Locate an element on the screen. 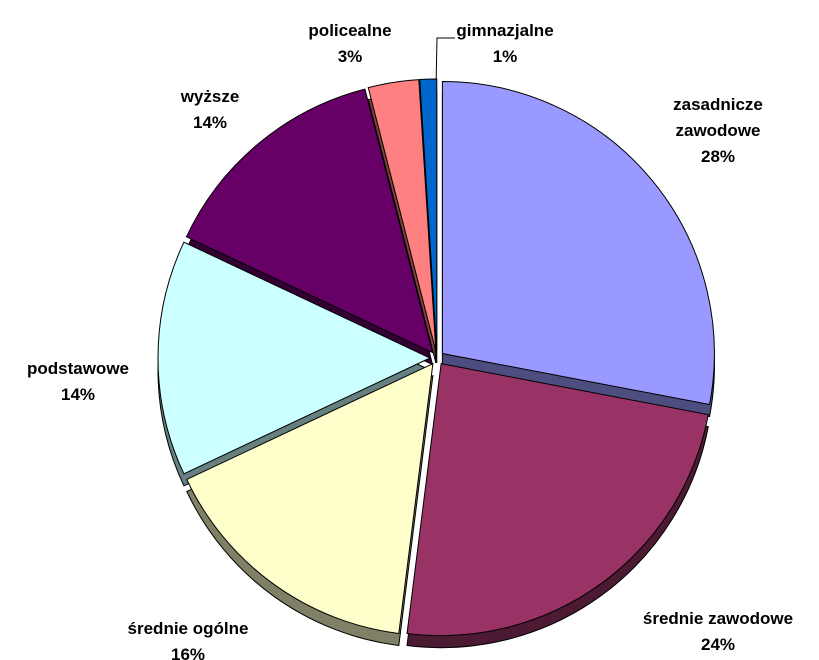  category-name: podstawowe is located at coordinates (77, 368).